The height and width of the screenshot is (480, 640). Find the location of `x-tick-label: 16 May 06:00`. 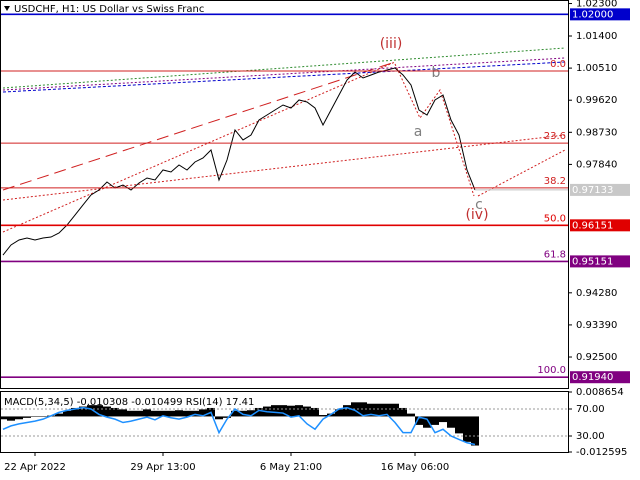

x-tick-label: 16 May 06:00 is located at coordinates (415, 467).